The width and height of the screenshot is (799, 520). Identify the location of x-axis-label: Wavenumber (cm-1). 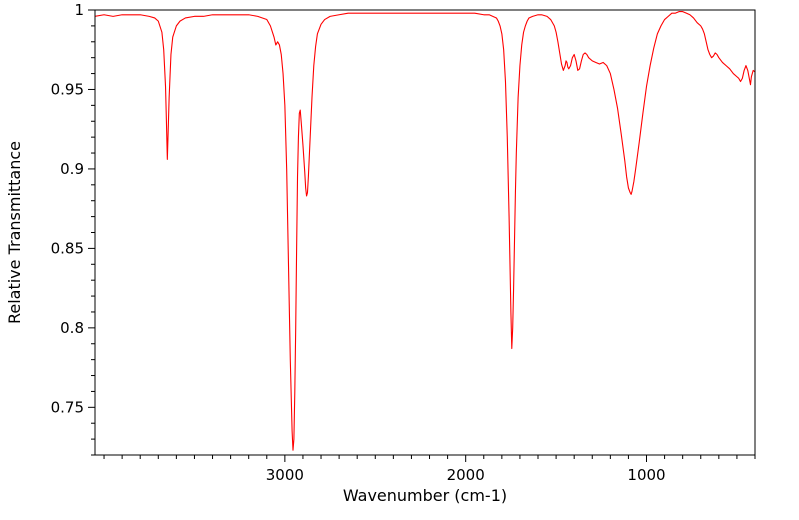
(425, 495).